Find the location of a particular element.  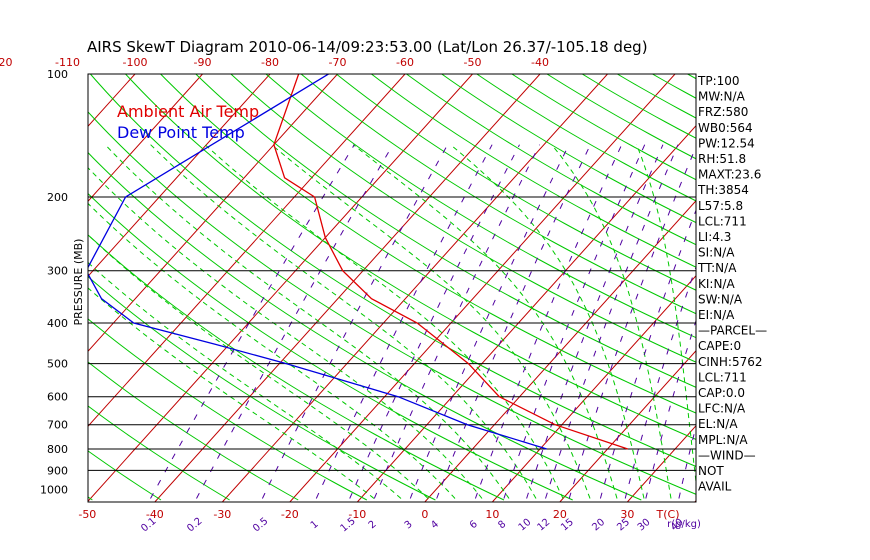

stat-item: —WIND— is located at coordinates (727, 455).